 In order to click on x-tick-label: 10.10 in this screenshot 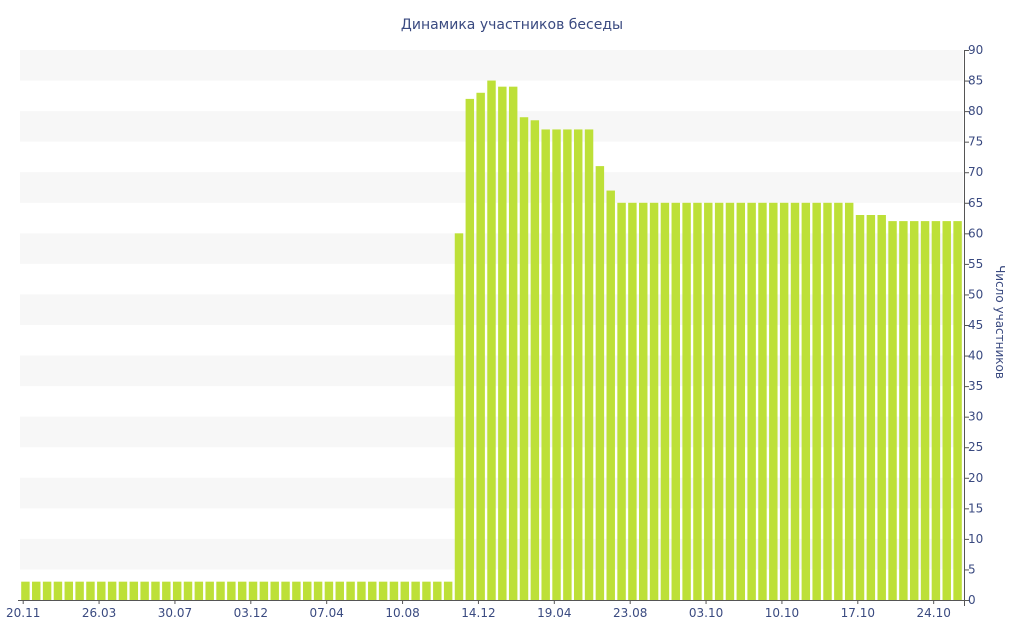, I will do `click(782, 613)`.